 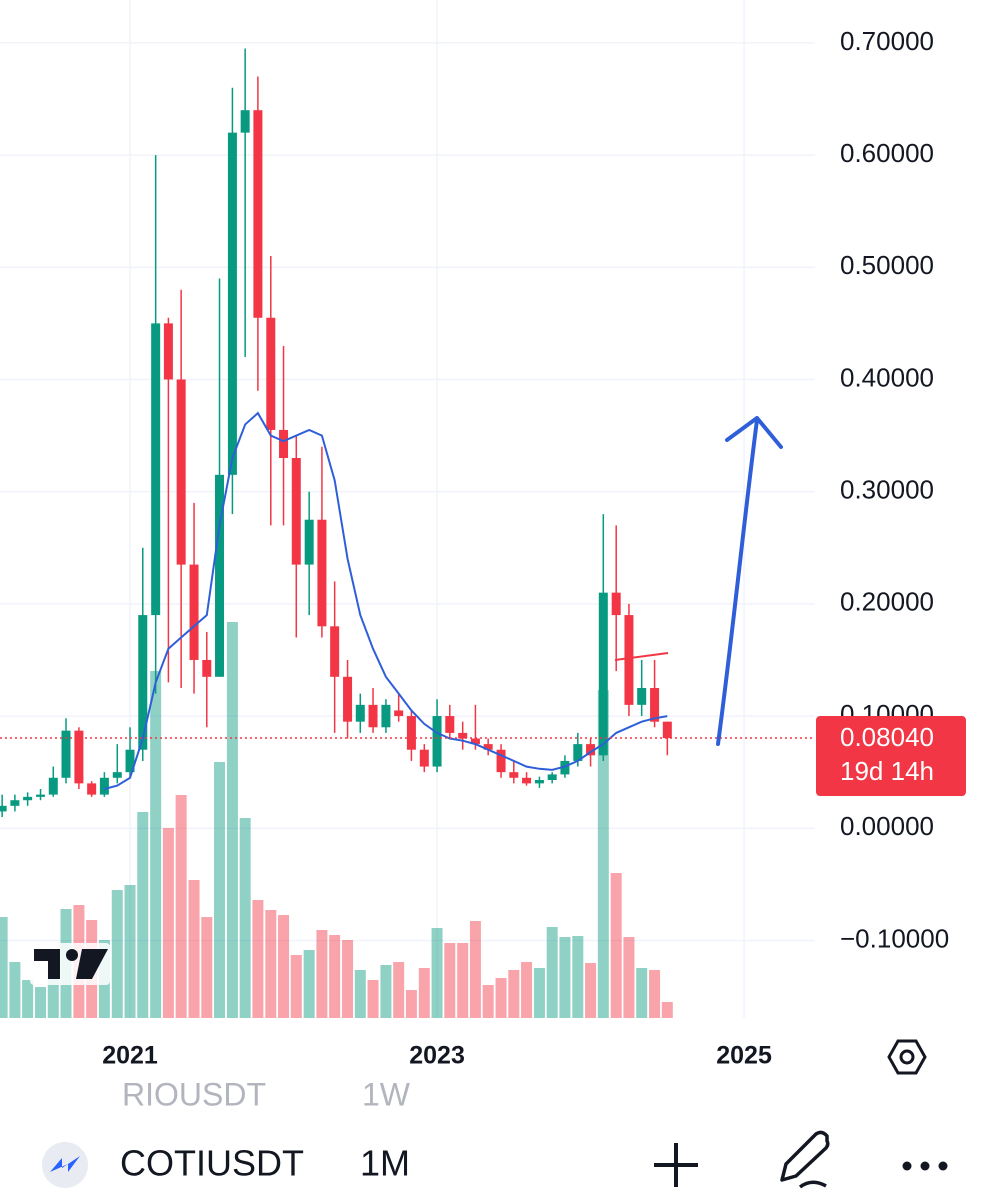 What do you see at coordinates (130, 1056) in the screenshot?
I see `x-tick-label: 2021` at bounding box center [130, 1056].